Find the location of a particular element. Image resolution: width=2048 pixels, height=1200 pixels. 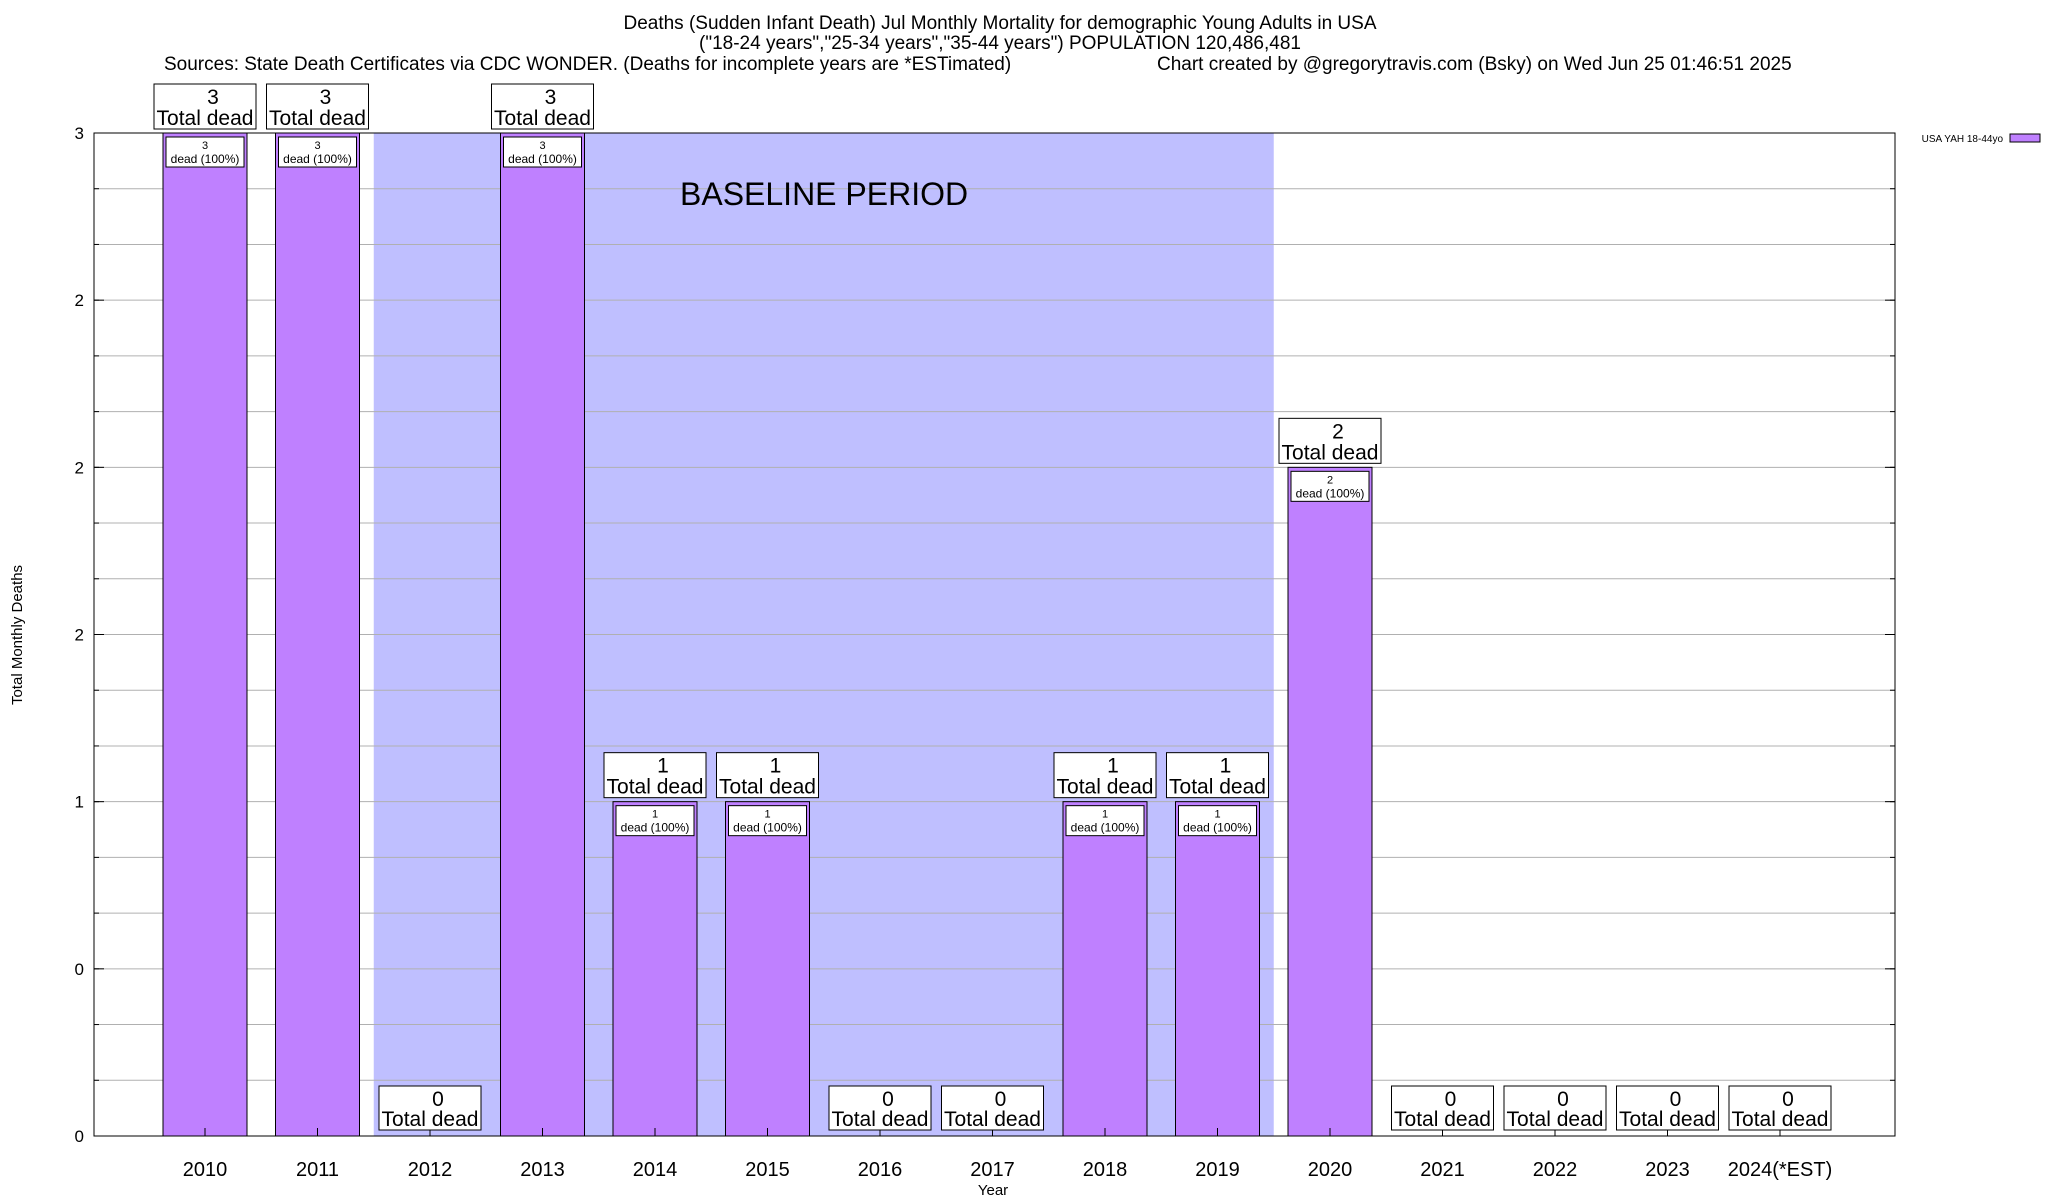

legend-swatch is located at coordinates (2025, 138).